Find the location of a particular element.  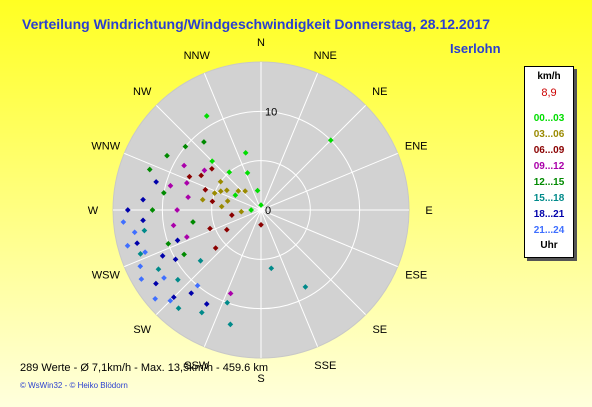

direction-label-sse: SSE is located at coordinates (325, 366).